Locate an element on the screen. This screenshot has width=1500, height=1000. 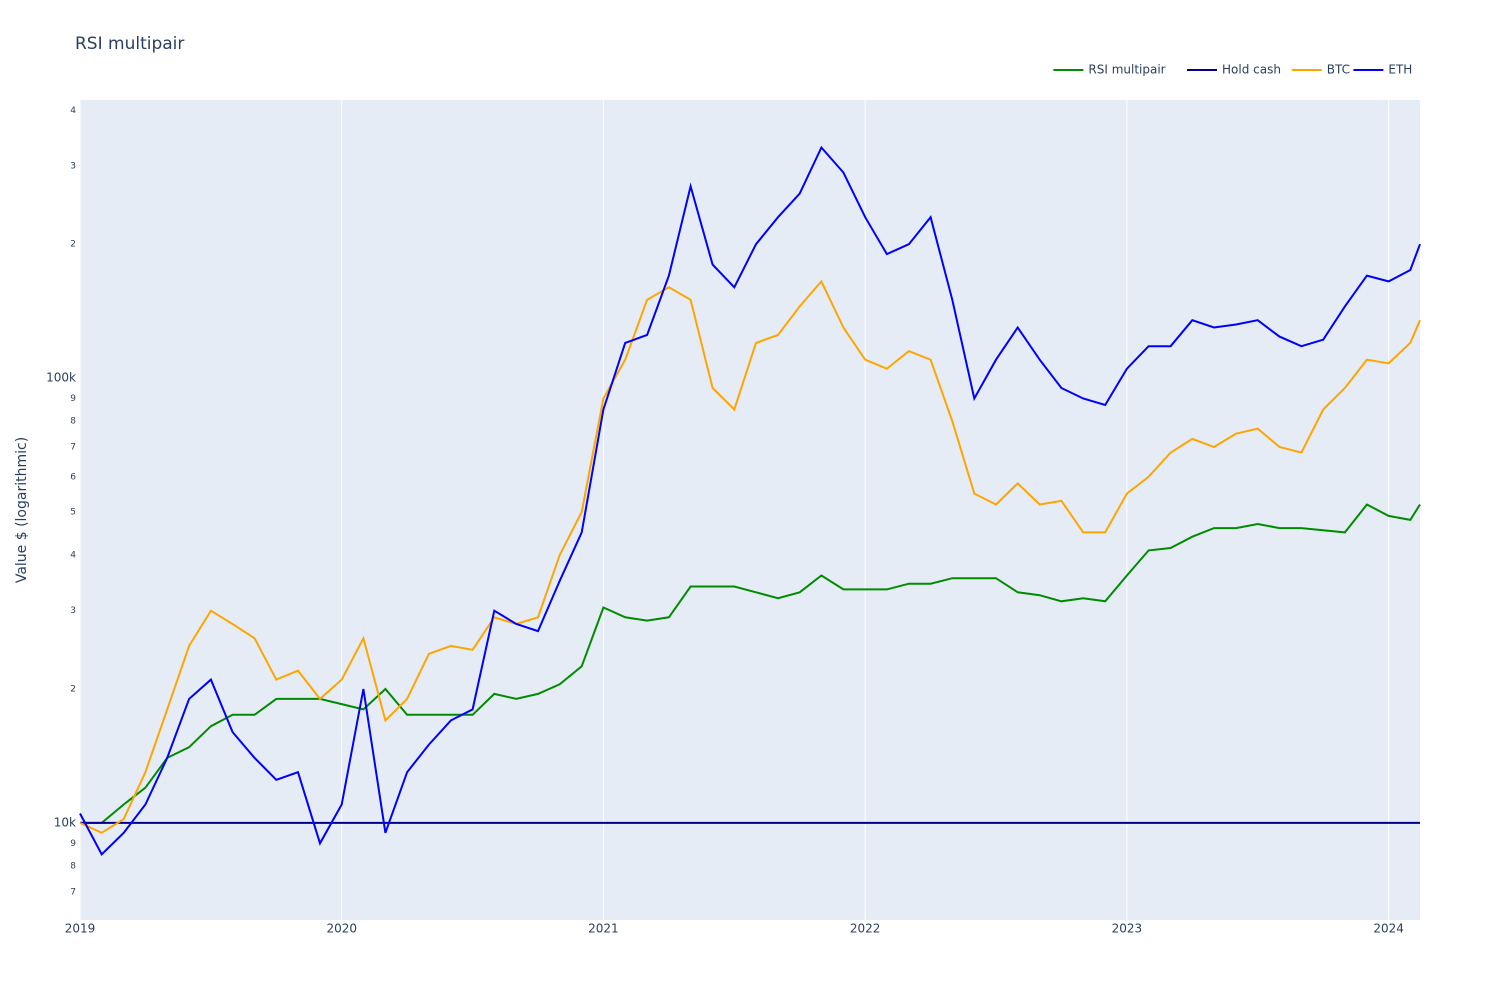
y-tick-label: 6 is located at coordinates (73, 477).